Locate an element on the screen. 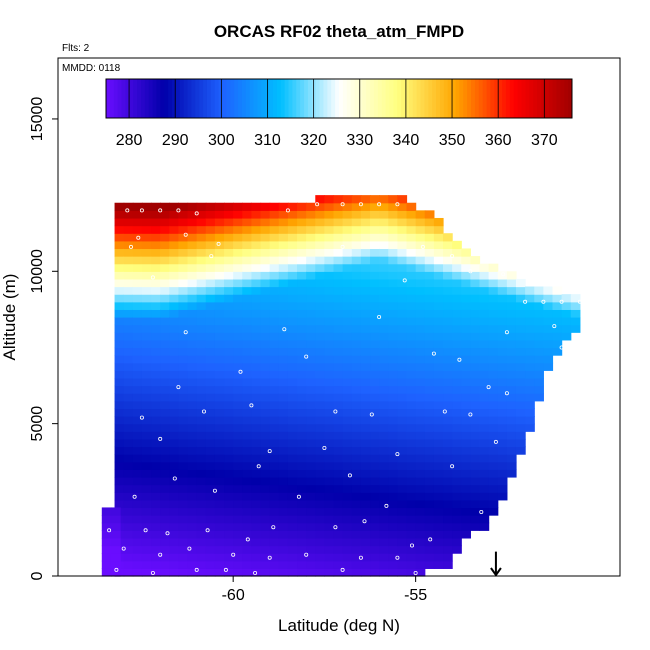  colorbar-tick-label: 320 is located at coordinates (313, 140).